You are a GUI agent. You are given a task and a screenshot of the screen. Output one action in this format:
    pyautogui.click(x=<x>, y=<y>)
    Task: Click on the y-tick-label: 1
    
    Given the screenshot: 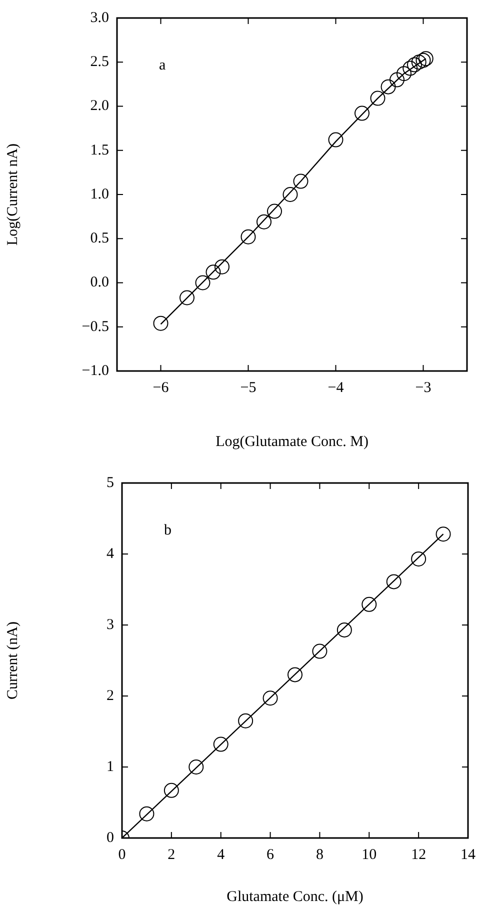 What is the action you would take?
    pyautogui.click(x=110, y=766)
    